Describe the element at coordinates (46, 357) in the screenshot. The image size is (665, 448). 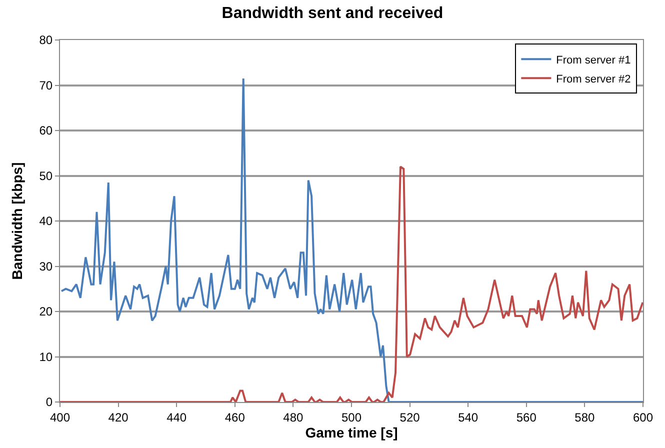
I see `y-tick-label: 10` at that location.